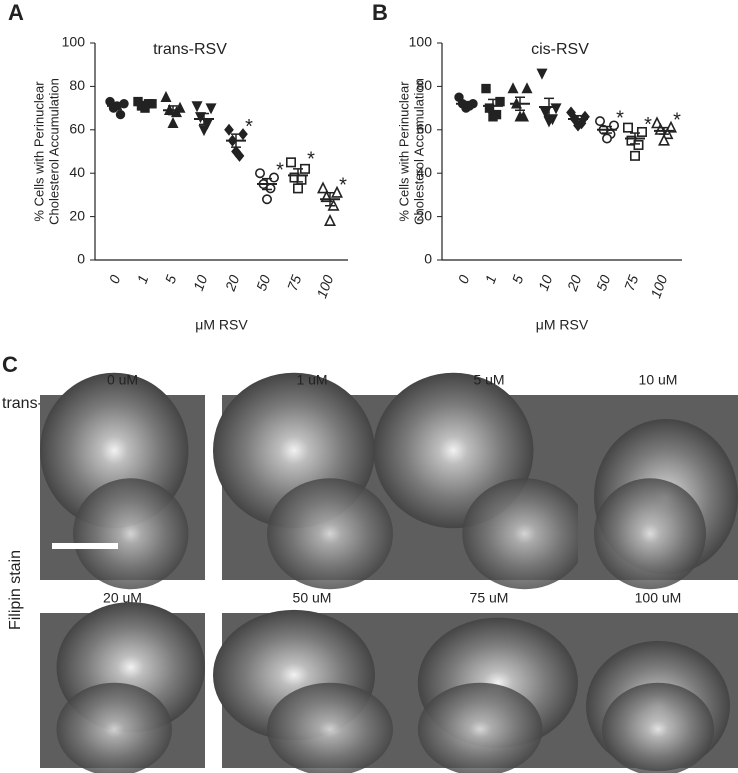 The width and height of the screenshot is (738, 773). What do you see at coordinates (190, 49) in the screenshot?
I see `chart-title: trans-RSV` at bounding box center [190, 49].